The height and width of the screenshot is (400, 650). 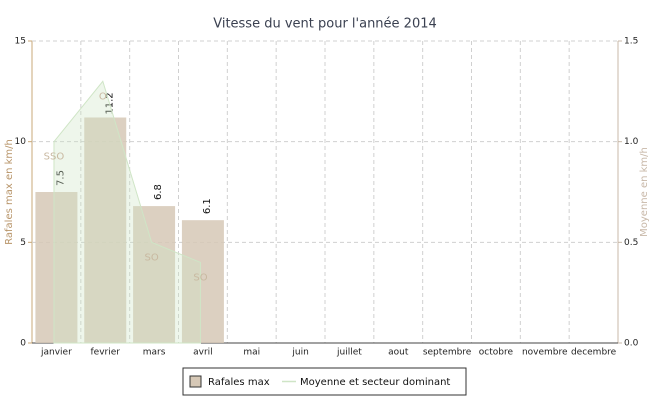 I want to click on legend-label: Moyenne et secteur dominant, so click(x=375, y=382).